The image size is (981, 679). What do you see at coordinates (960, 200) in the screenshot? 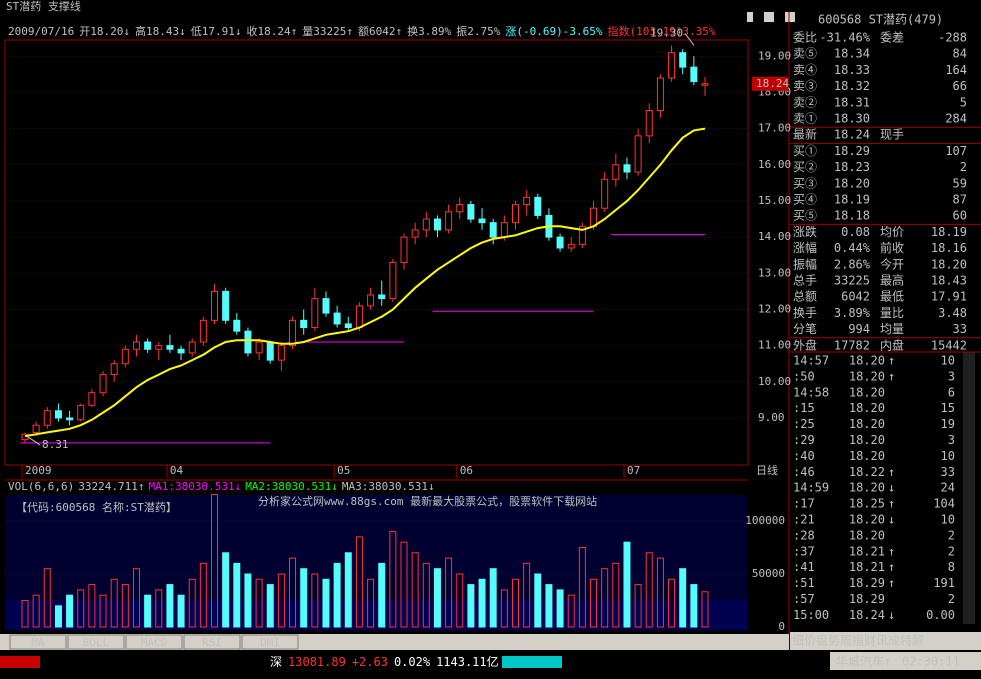
I see `book-volume: 87` at bounding box center [960, 200].